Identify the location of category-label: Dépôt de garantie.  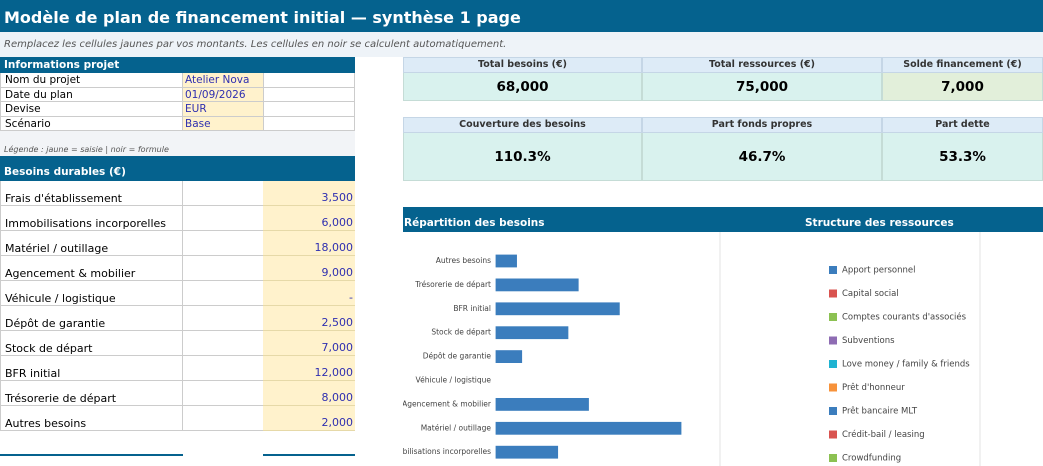
(457, 356).